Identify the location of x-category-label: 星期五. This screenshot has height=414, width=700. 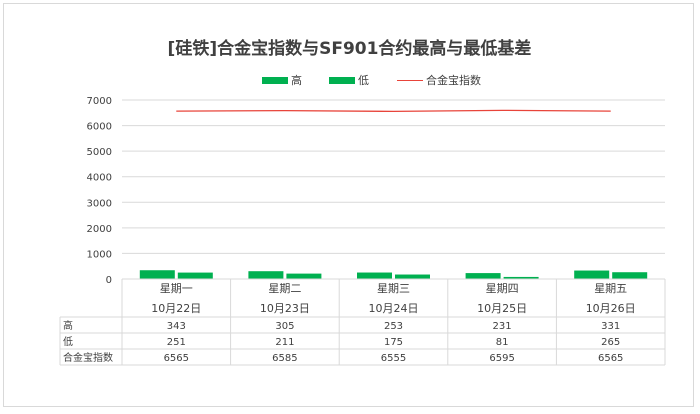
(610, 288).